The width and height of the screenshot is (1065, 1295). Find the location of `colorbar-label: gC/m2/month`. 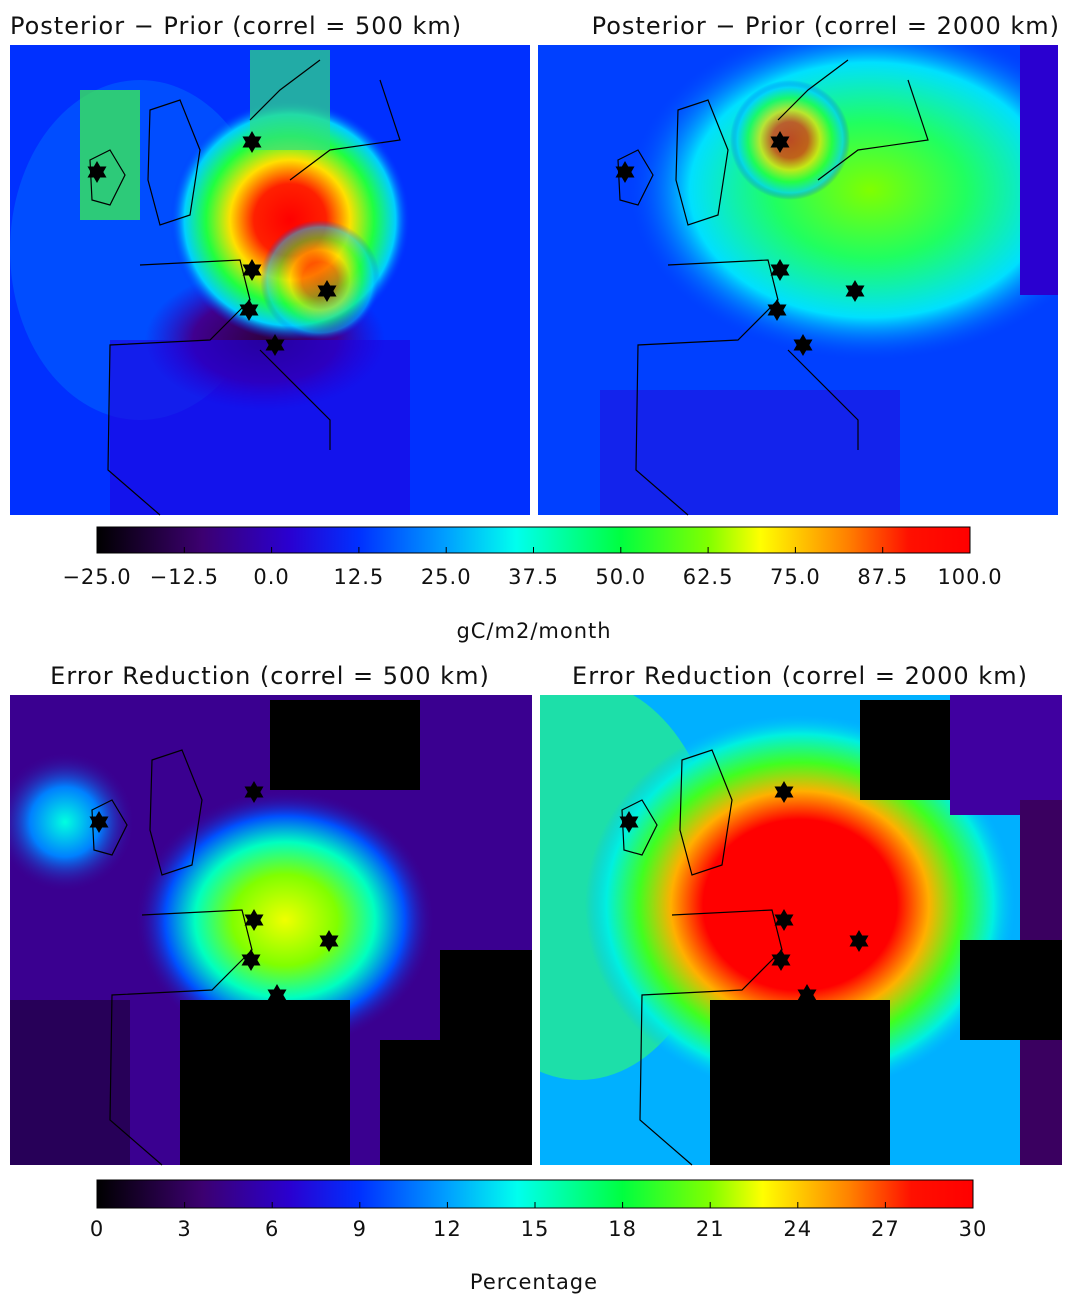

colorbar-label: gC/m2/month is located at coordinates (533, 631).